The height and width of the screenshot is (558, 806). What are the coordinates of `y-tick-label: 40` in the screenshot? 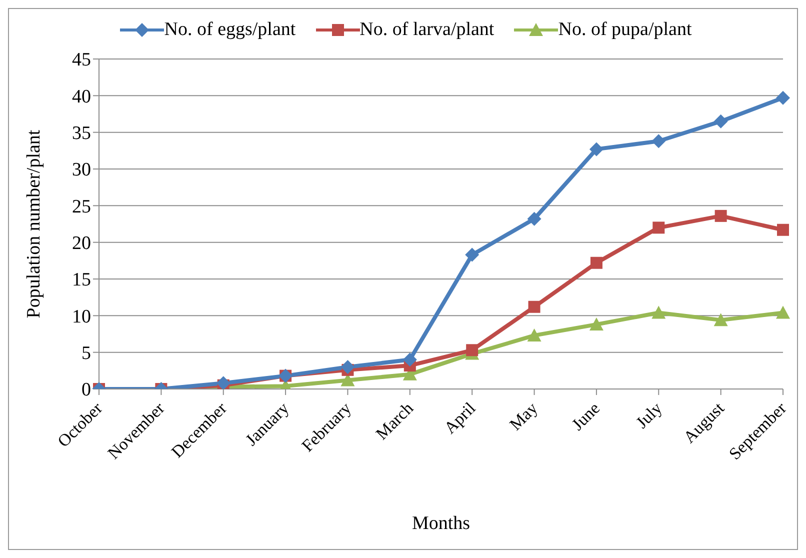 It's located at (81, 97).